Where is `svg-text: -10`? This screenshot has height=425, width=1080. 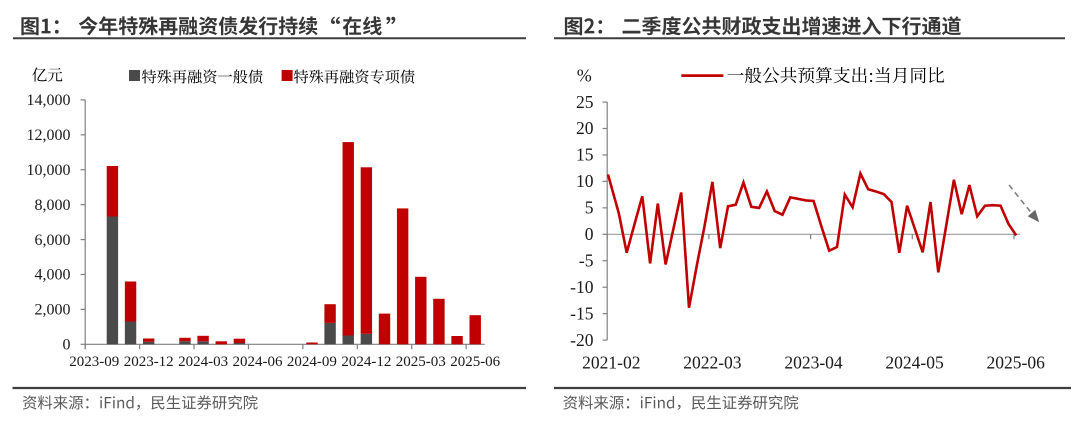
svg-text: -10 is located at coordinates (582, 287).